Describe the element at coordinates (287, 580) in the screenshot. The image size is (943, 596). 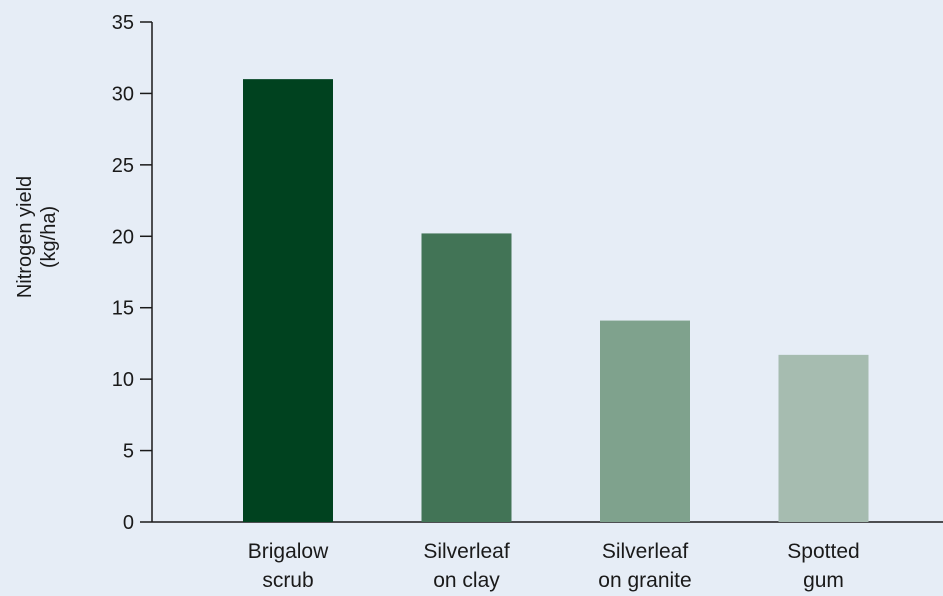
I see `x-category-label: scrub` at that location.